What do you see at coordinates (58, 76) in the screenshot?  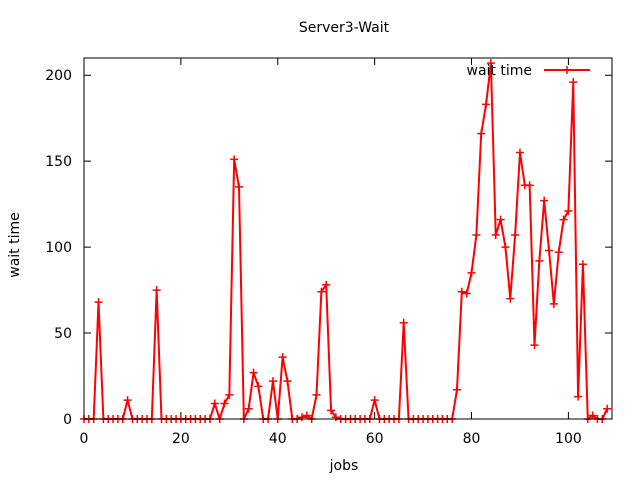 I see `y-tick-label: 200` at bounding box center [58, 76].